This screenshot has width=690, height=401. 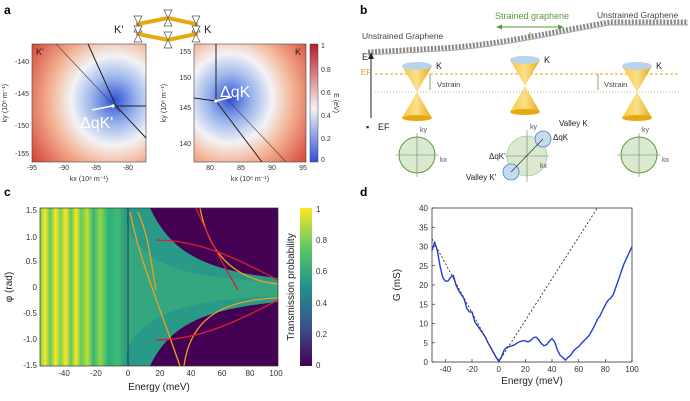 I want to click on left-map-area, so click(x=89, y=103).